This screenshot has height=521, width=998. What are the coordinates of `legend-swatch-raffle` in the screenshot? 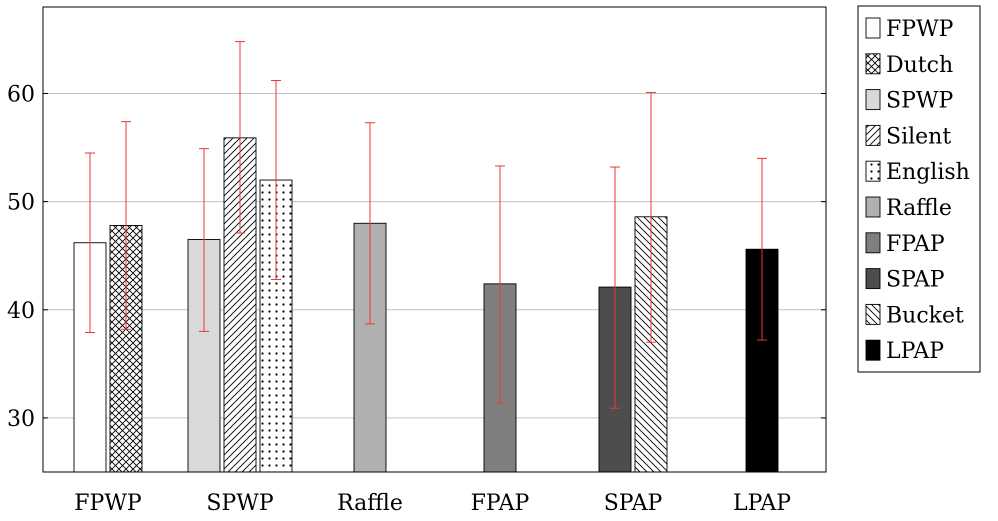 It's located at (873, 207).